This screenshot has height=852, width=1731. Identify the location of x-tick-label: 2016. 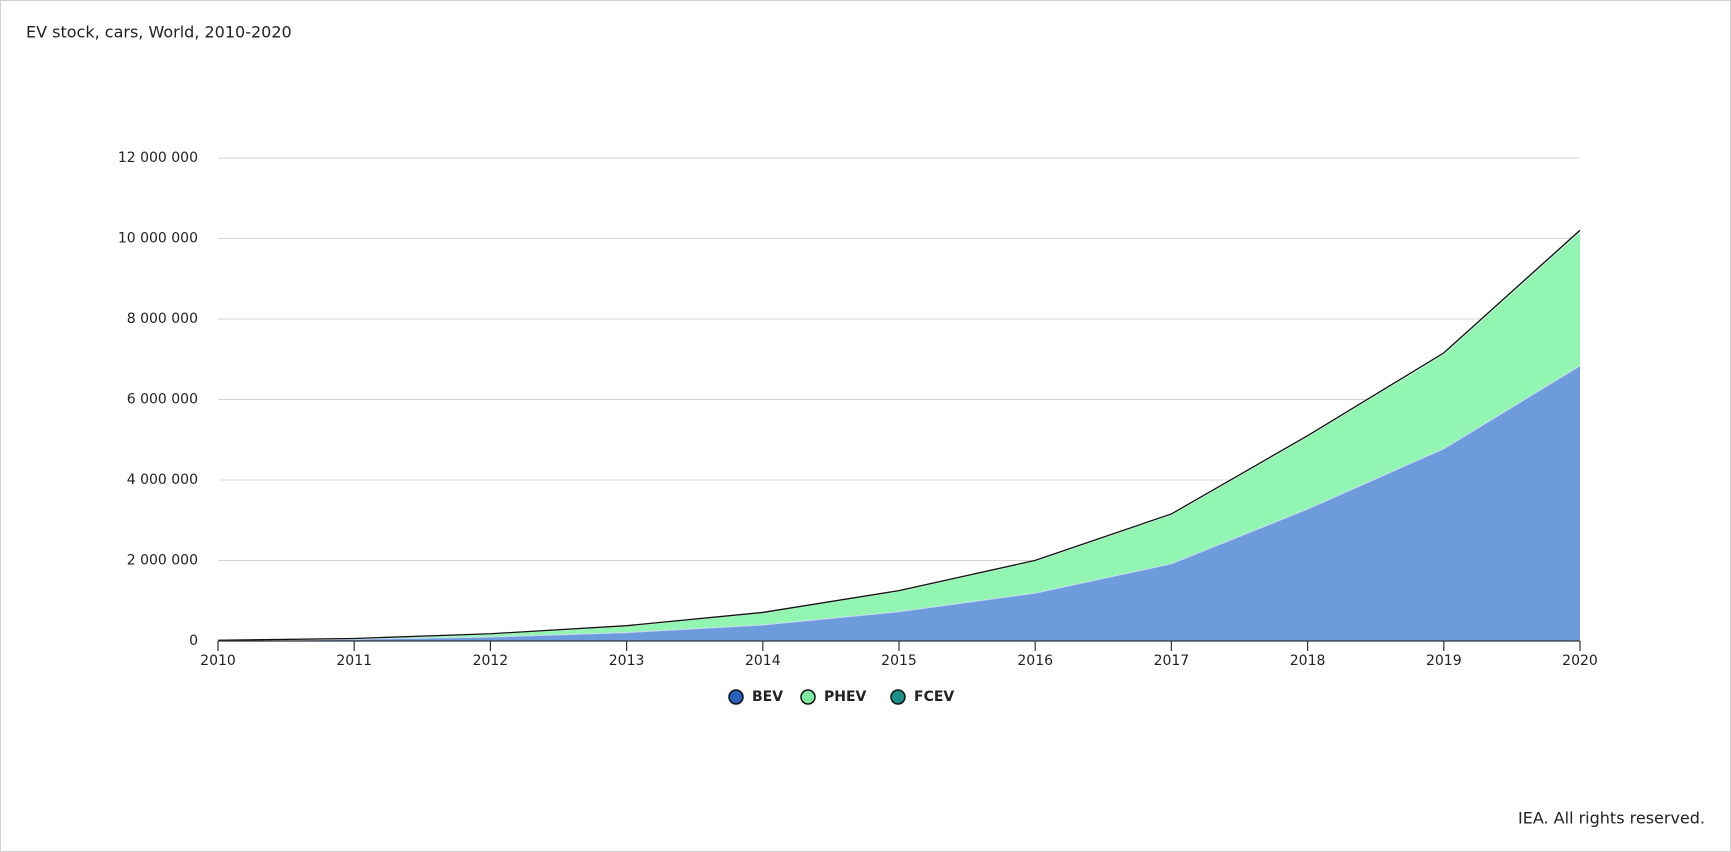
(1035, 661).